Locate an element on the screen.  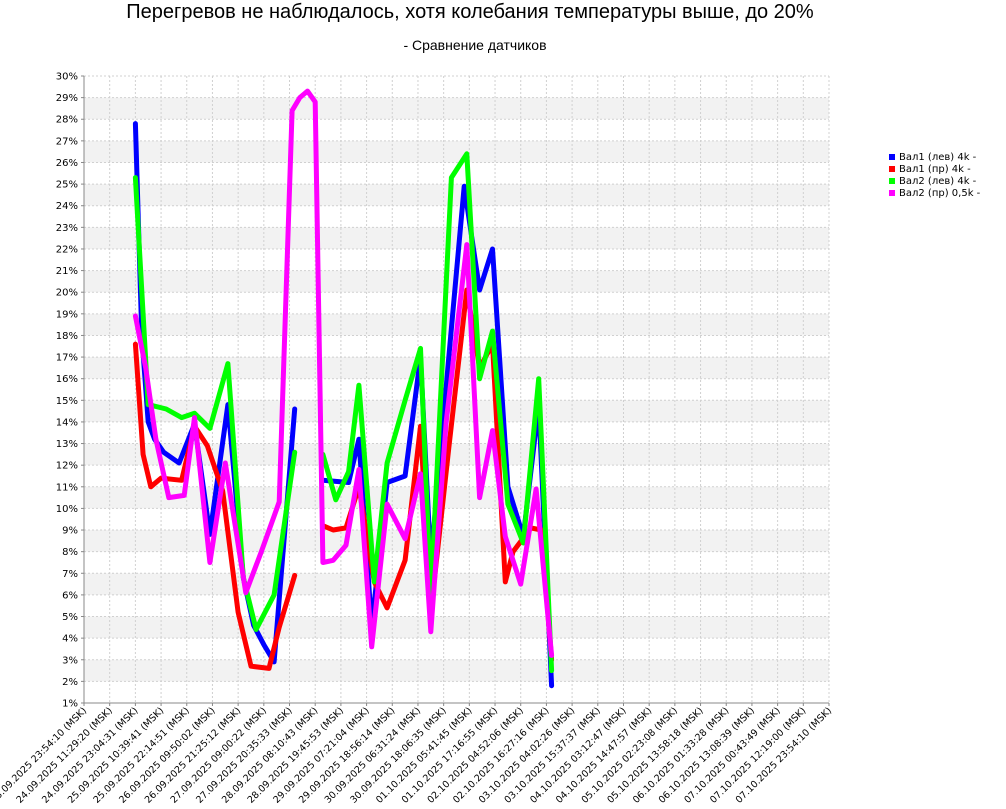
y-tick-label: 15% is located at coordinates (67, 401).